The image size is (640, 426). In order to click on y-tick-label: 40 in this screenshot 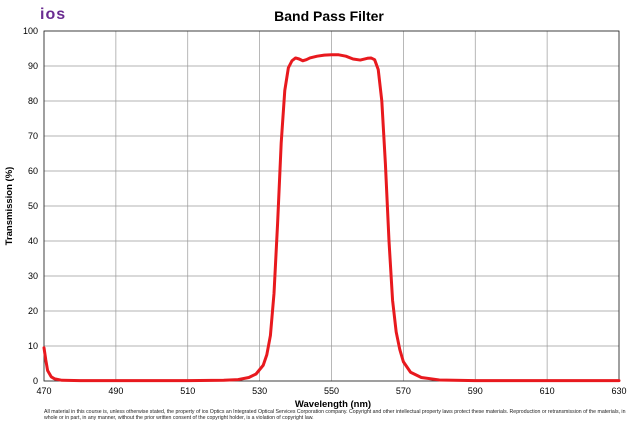, I will do `click(33, 241)`.